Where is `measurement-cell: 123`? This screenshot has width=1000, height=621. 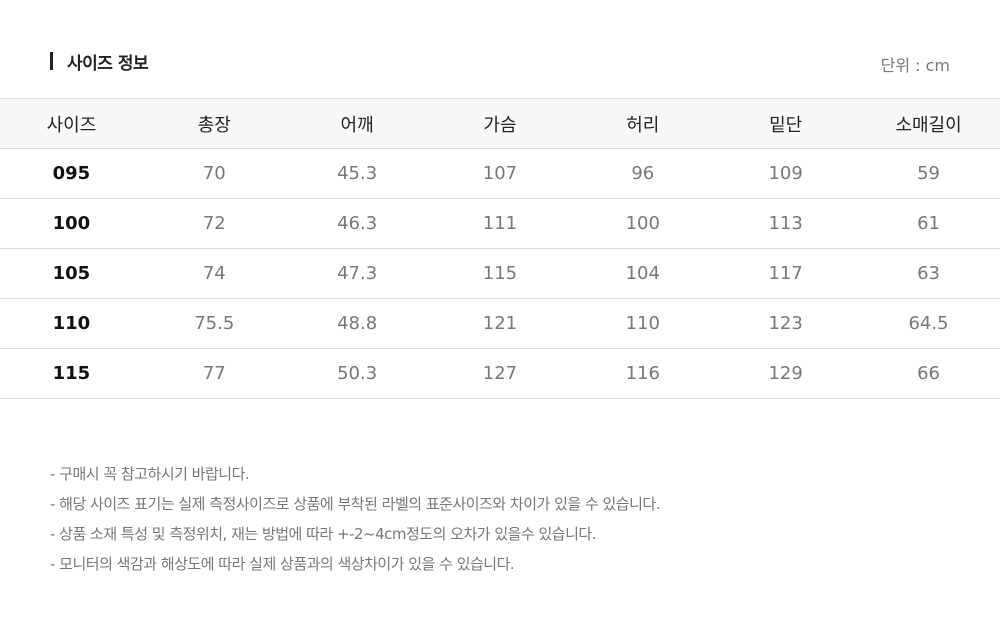 measurement-cell: 123 is located at coordinates (786, 323).